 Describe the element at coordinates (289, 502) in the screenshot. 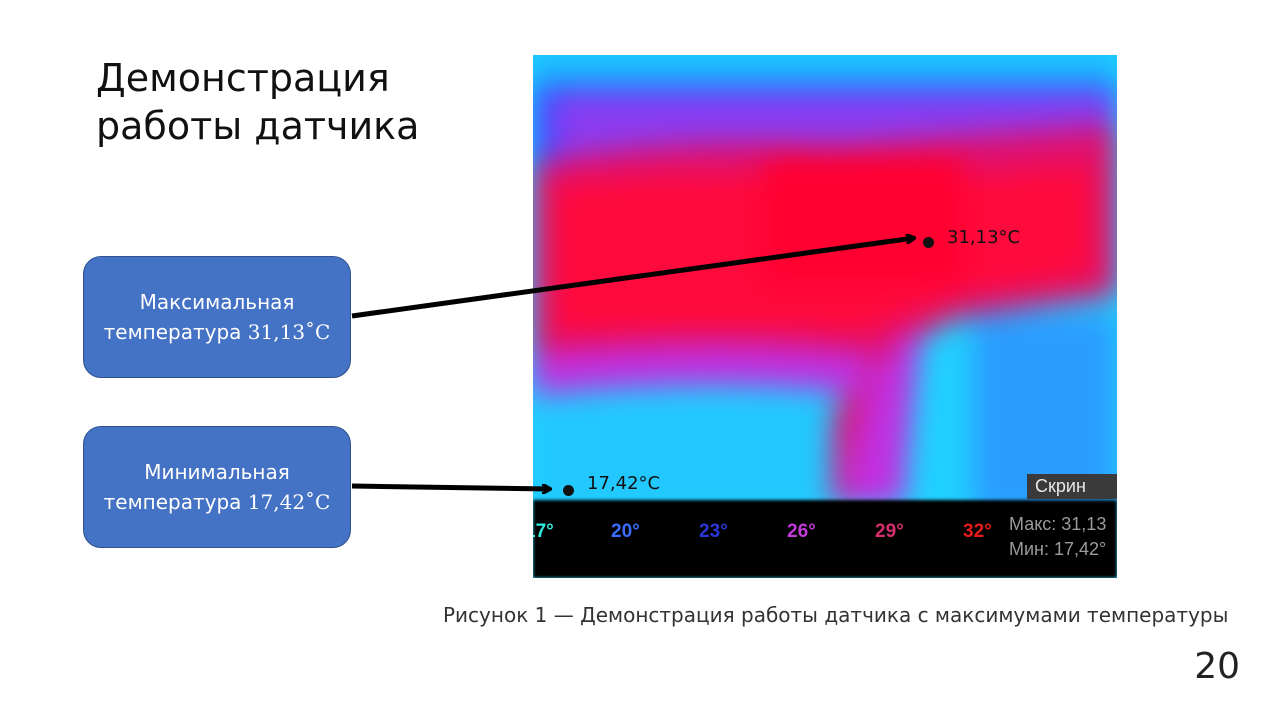

I see `min-callout-value: 17,42˚C` at that location.